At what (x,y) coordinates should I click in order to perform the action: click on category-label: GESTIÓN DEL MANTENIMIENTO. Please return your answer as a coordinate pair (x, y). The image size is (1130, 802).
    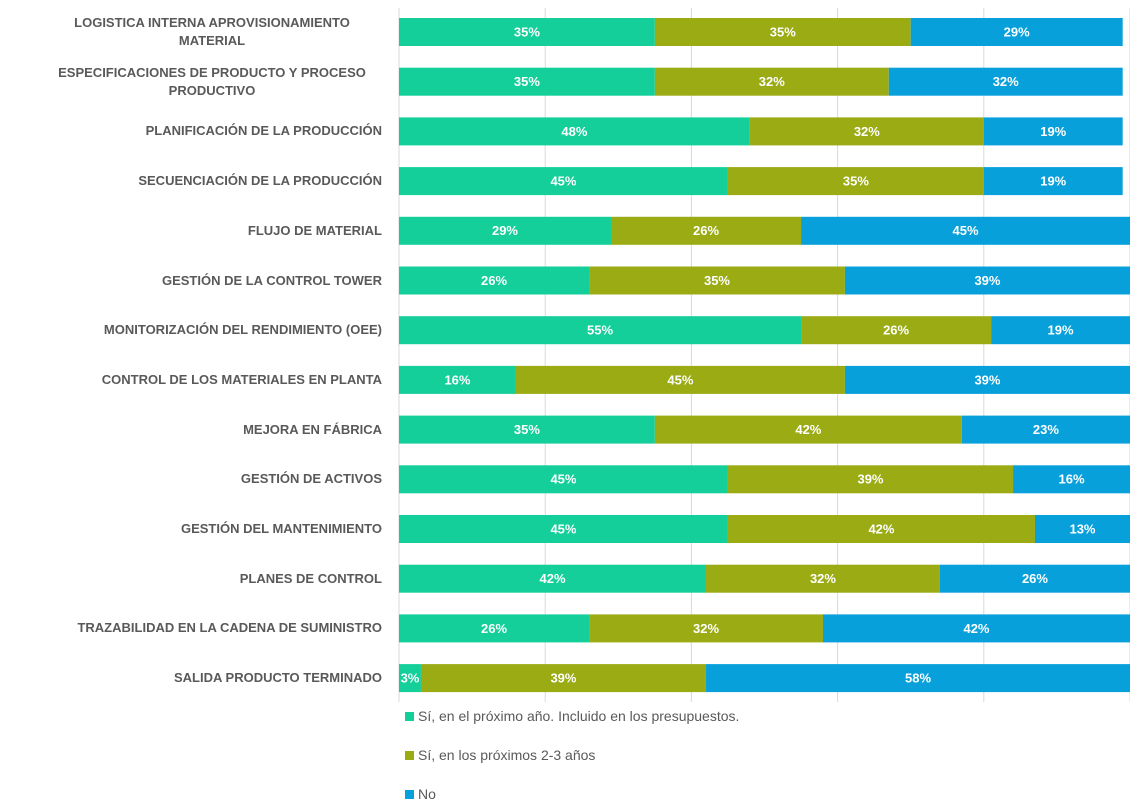
    Looking at the image, I should click on (192, 529).